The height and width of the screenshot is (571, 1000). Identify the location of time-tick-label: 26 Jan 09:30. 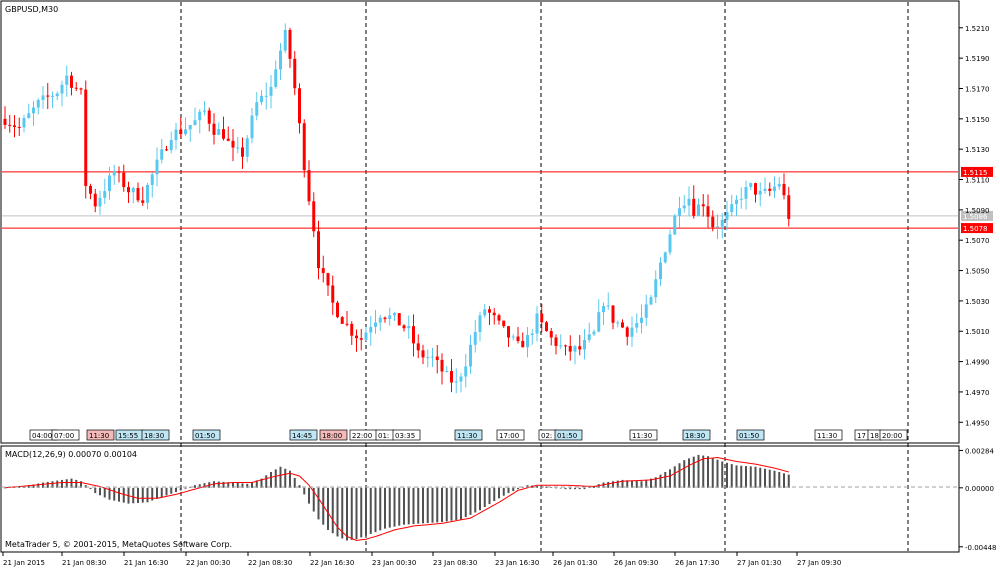
(636, 563).